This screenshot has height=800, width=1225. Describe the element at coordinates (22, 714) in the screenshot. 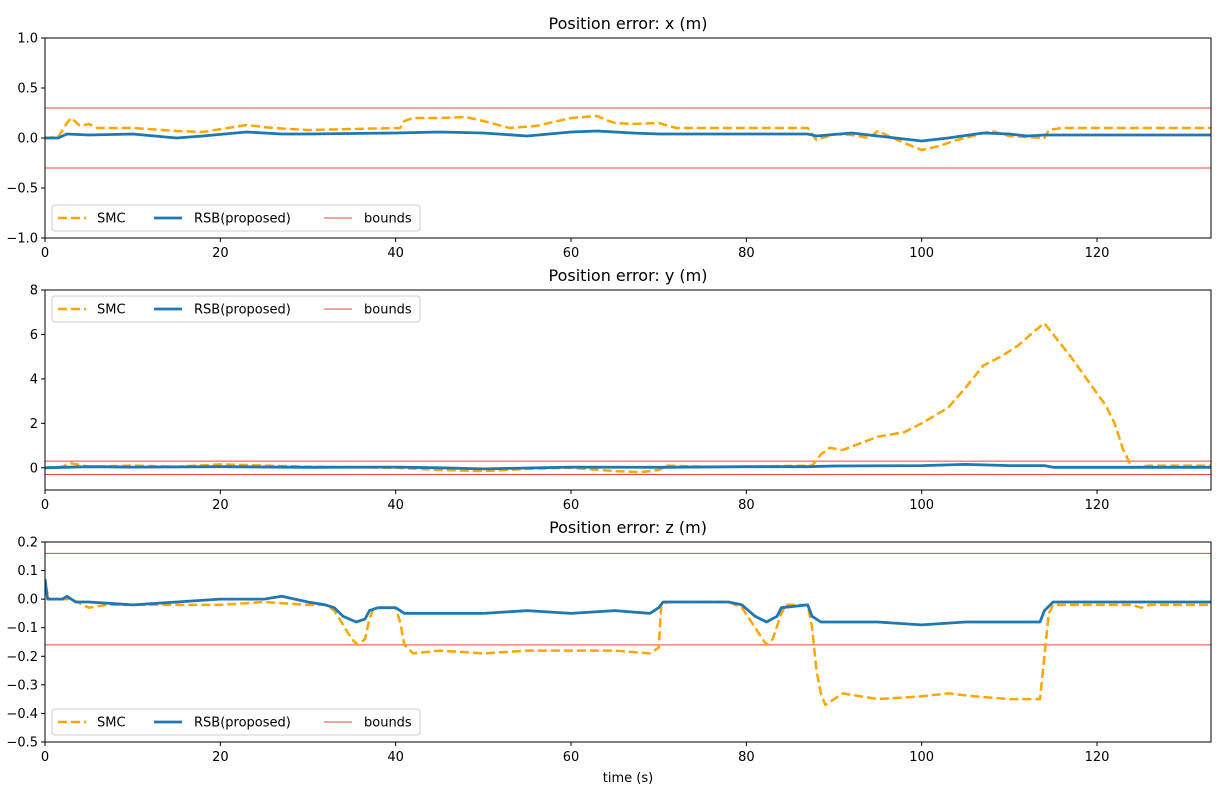

I see `y-tick-label: −0.4` at that location.